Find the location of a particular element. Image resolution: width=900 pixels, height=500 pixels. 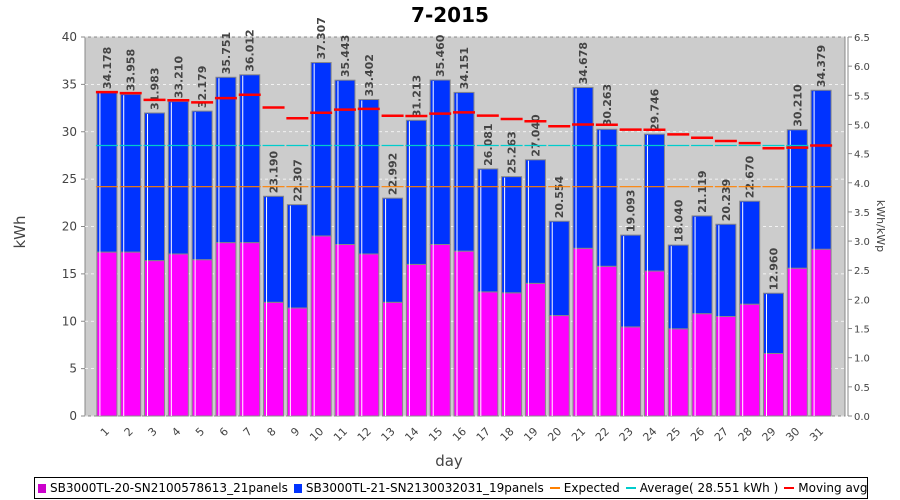

bar-data-label: 20.239 is located at coordinates (726, 200).